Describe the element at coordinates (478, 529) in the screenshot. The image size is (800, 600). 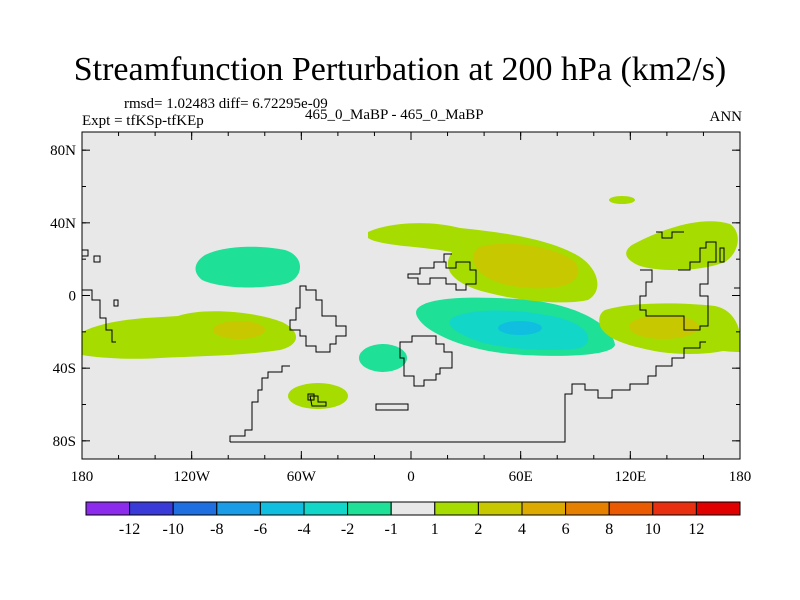
I see `colorbar-label-8: 2` at that location.